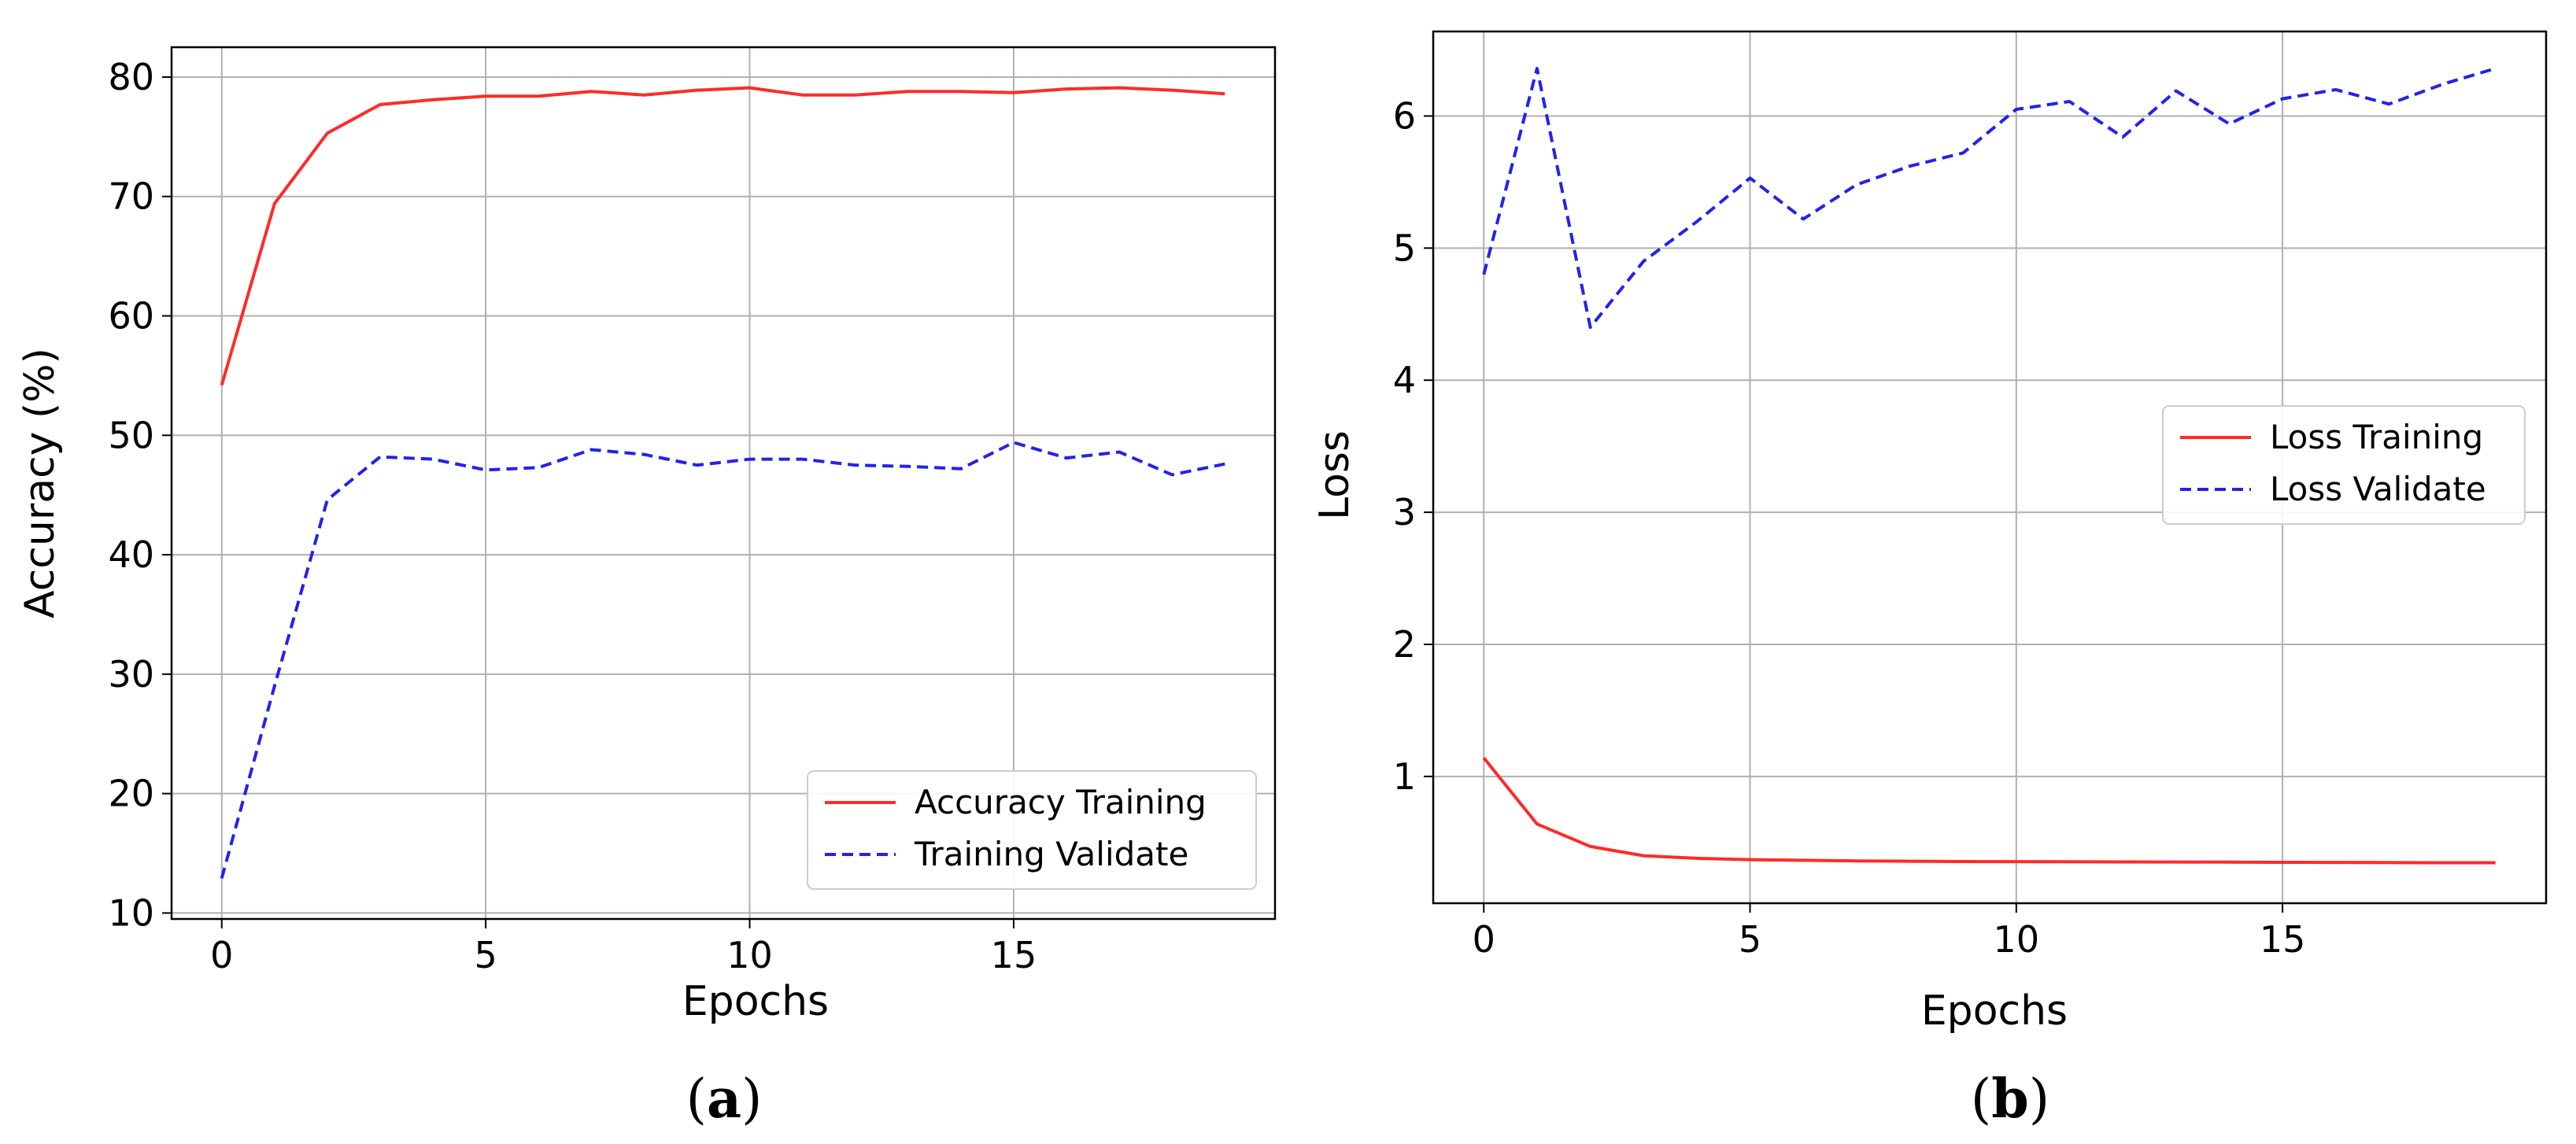 This screenshot has height=1144, width=2576. I want to click on legend-label: Loss Validate, so click(2378, 489).